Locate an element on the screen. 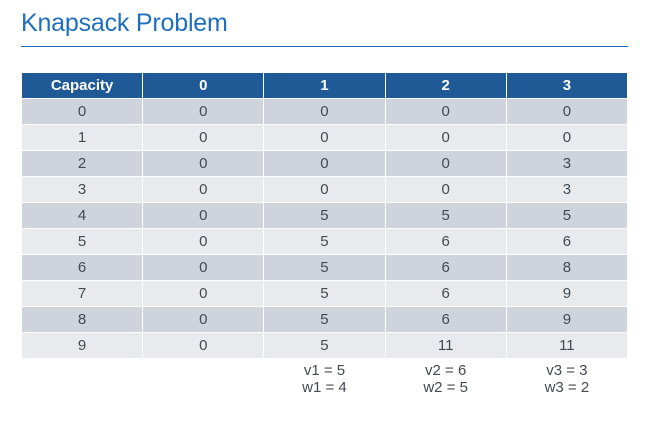 This screenshot has height=428, width=647. table-row: 1 0 0 0 0 is located at coordinates (324, 137).